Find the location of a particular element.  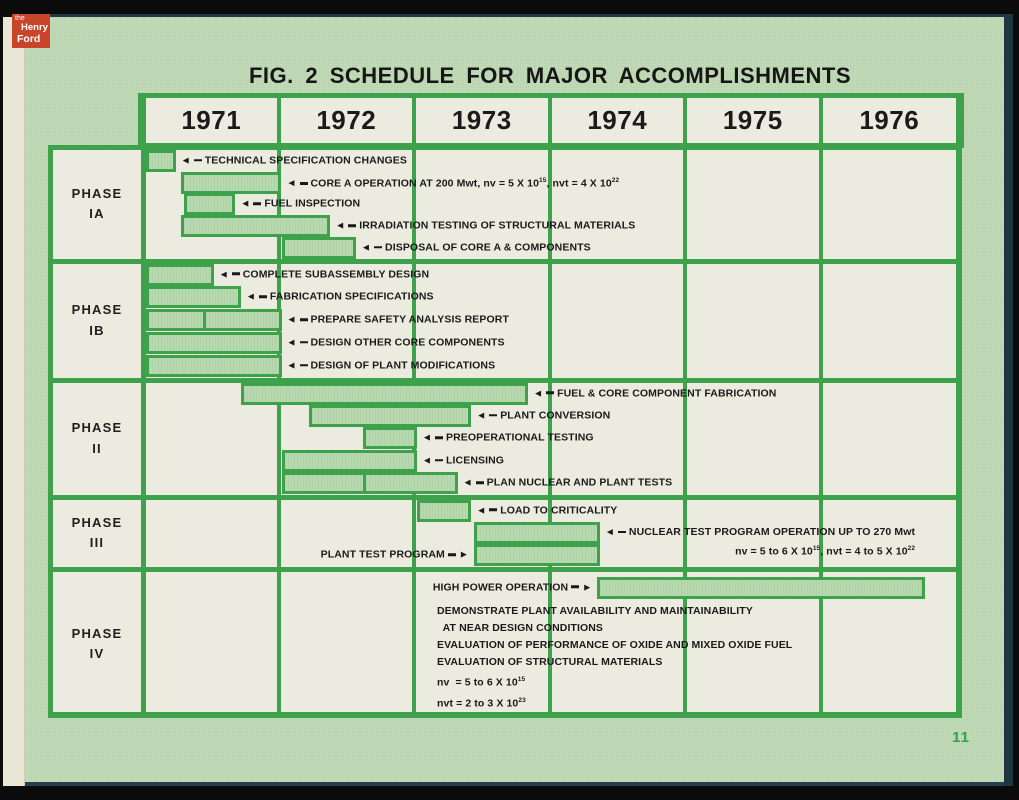

phase-label-IB: PHASE IB is located at coordinates (97, 321).